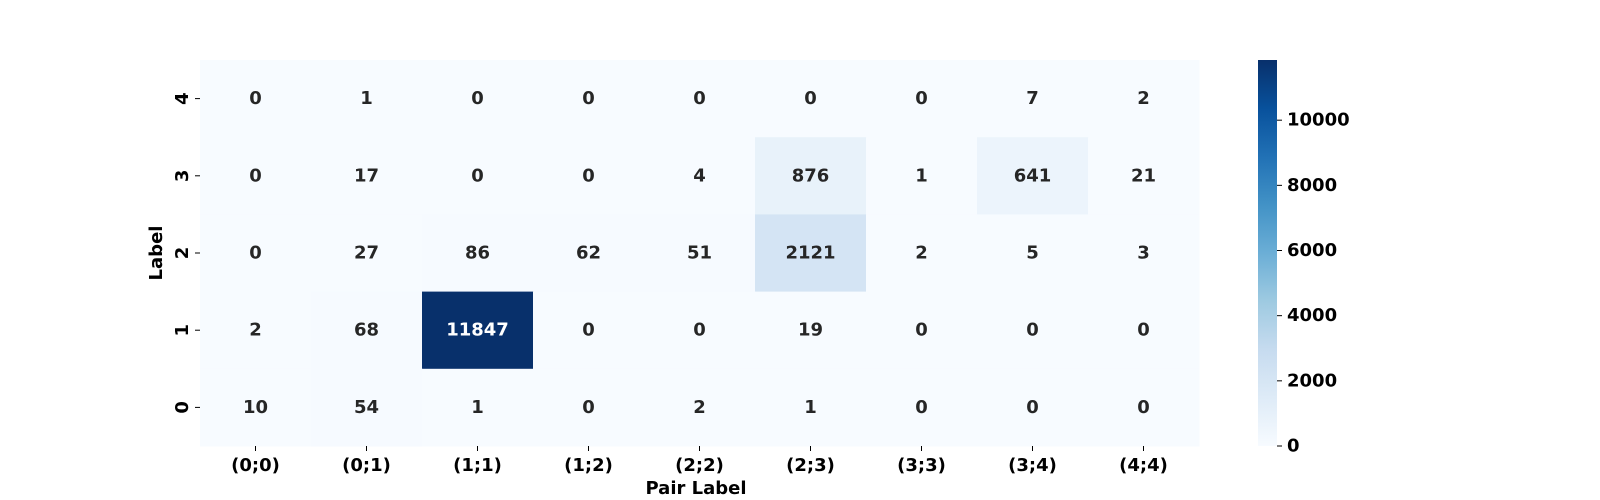 This screenshot has height=500, width=1600. I want to click on y-tick-label: 3, so click(182, 176).